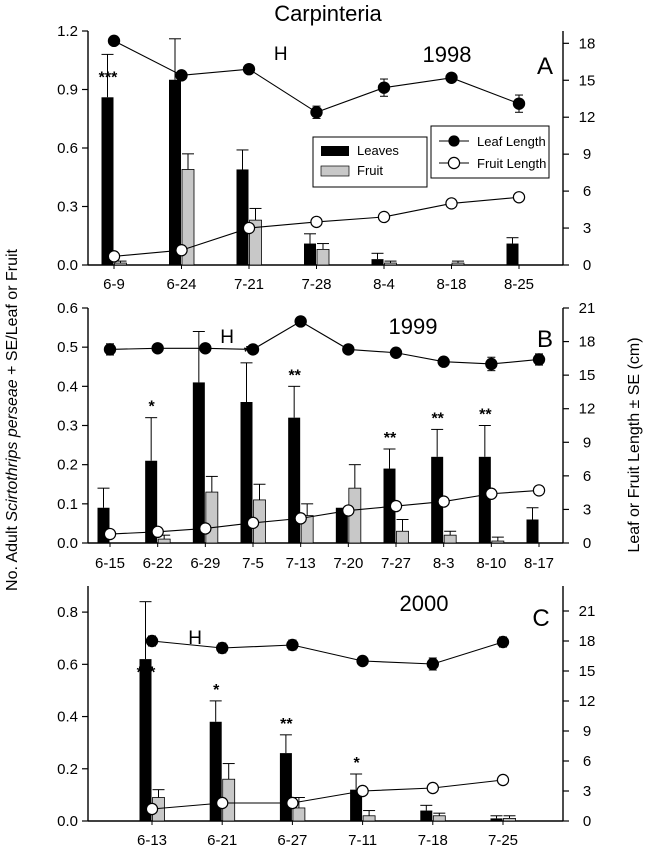 The height and width of the screenshot is (855, 647). I want to click on date-label: 7-27, so click(396, 563).